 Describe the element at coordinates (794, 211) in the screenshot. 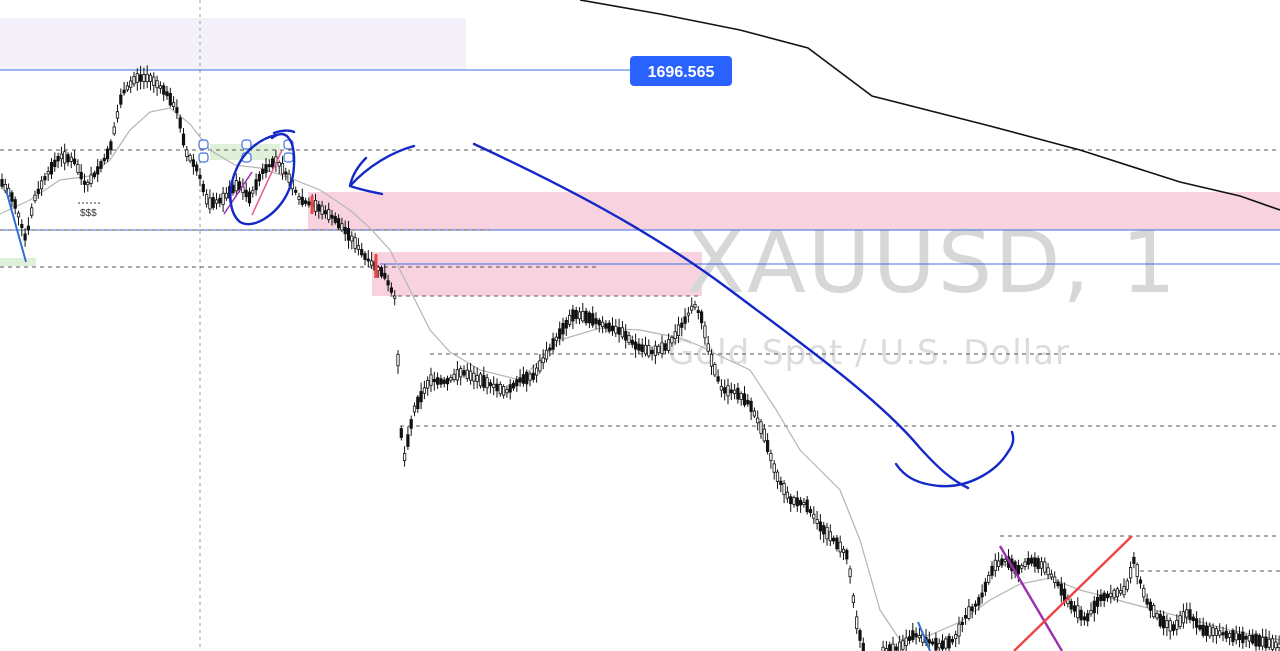

I see `supply-zone-upper` at that location.